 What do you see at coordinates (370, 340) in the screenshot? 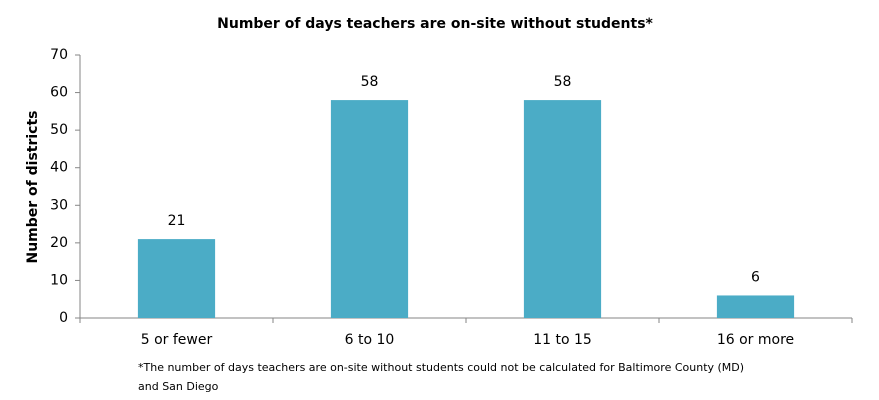
I see `x-tick-label: 6 to 10` at bounding box center [370, 340].